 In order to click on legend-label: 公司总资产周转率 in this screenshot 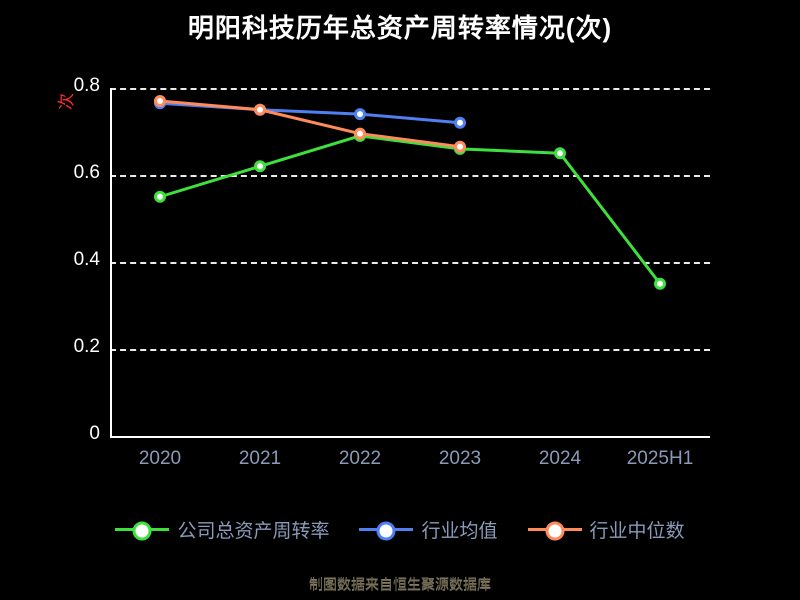, I will do `click(253, 531)`.